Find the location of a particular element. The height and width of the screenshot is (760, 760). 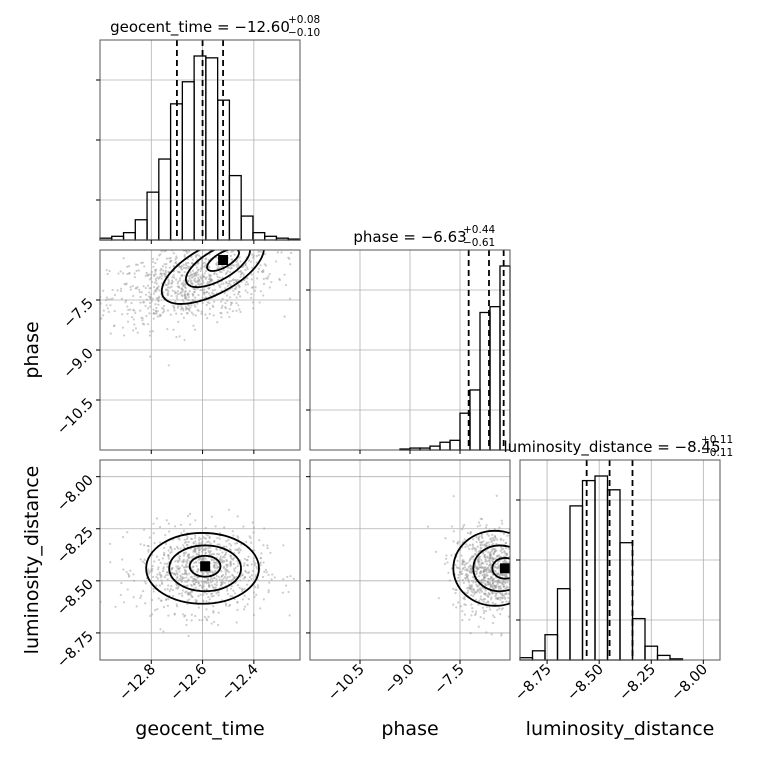

xtick-label: −12.4 is located at coordinates (240, 683).